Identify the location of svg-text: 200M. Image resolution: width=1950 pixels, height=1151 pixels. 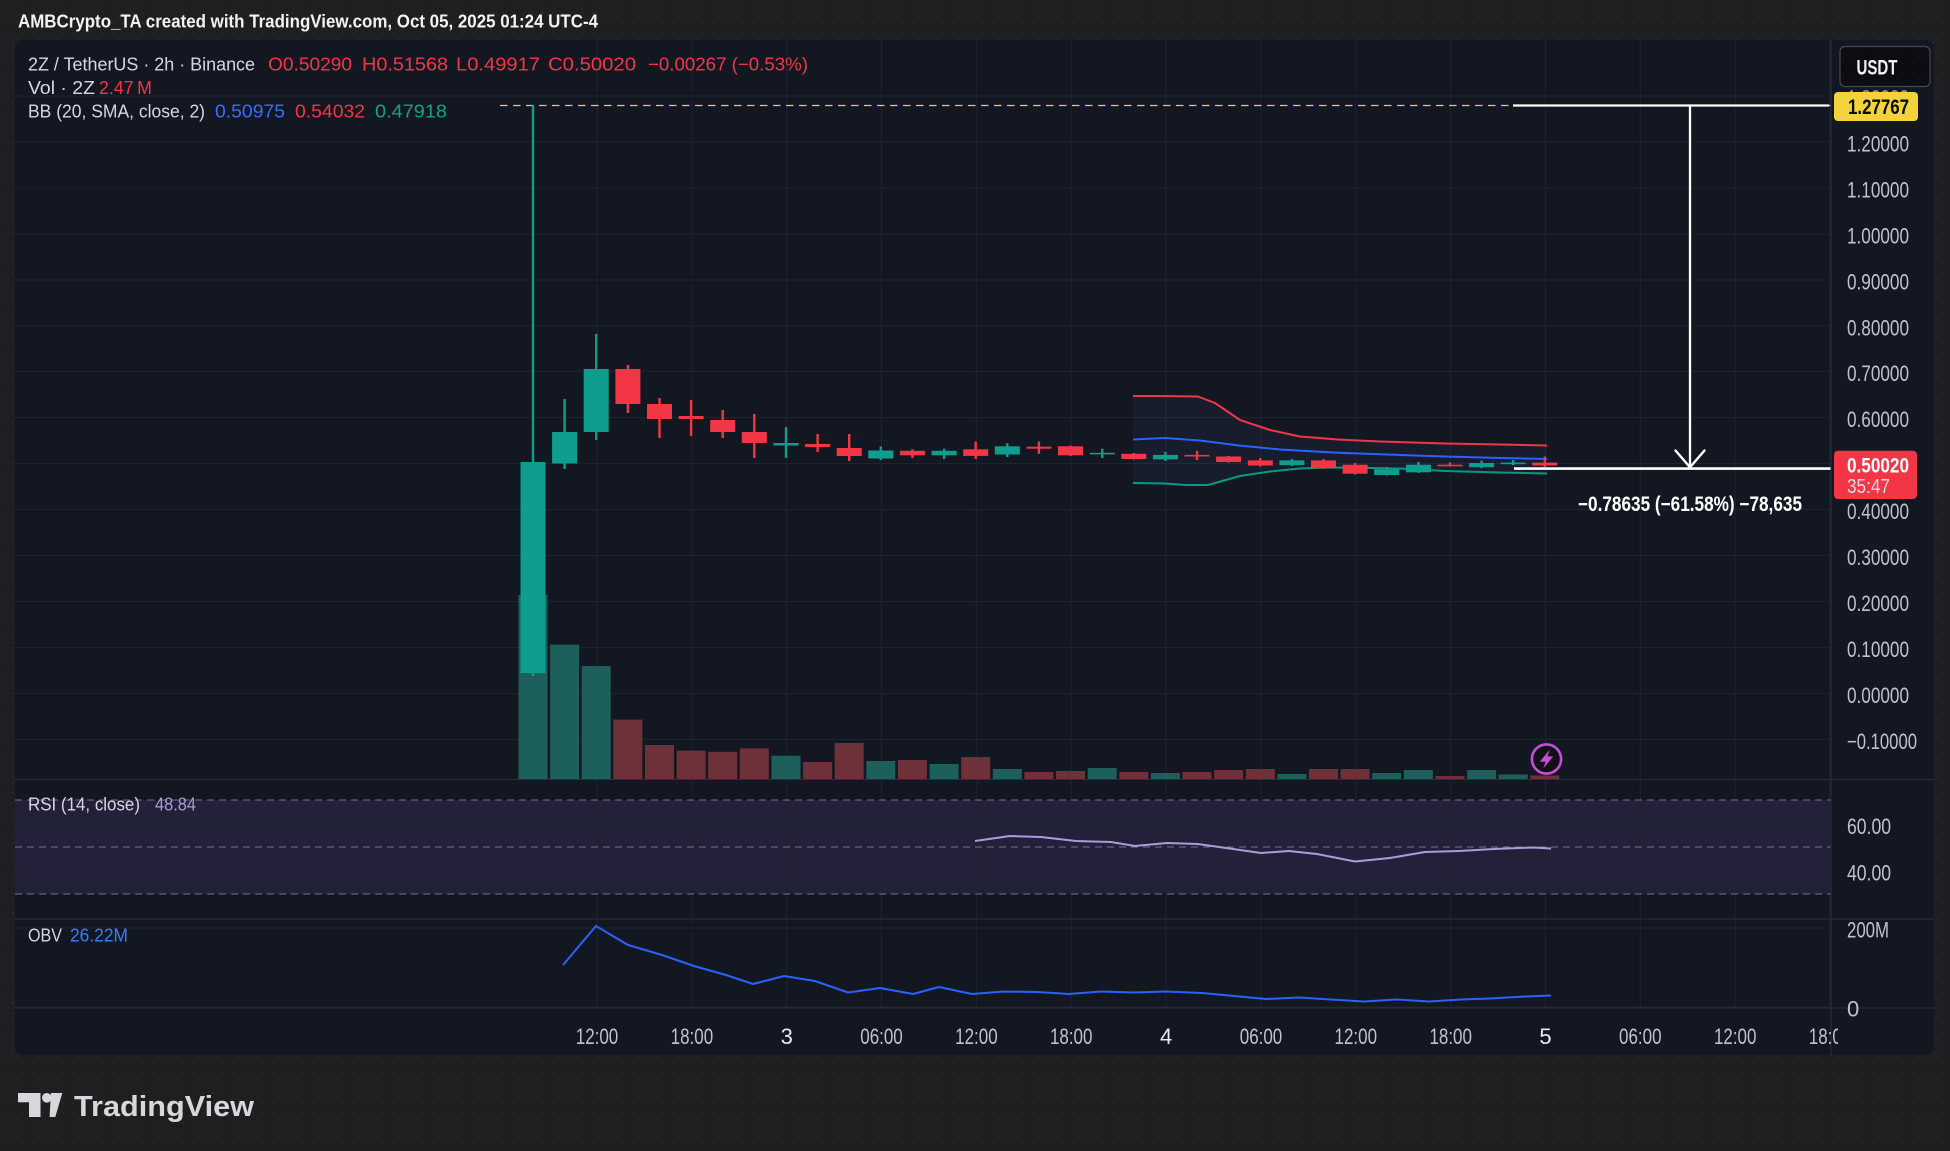
(1868, 929).